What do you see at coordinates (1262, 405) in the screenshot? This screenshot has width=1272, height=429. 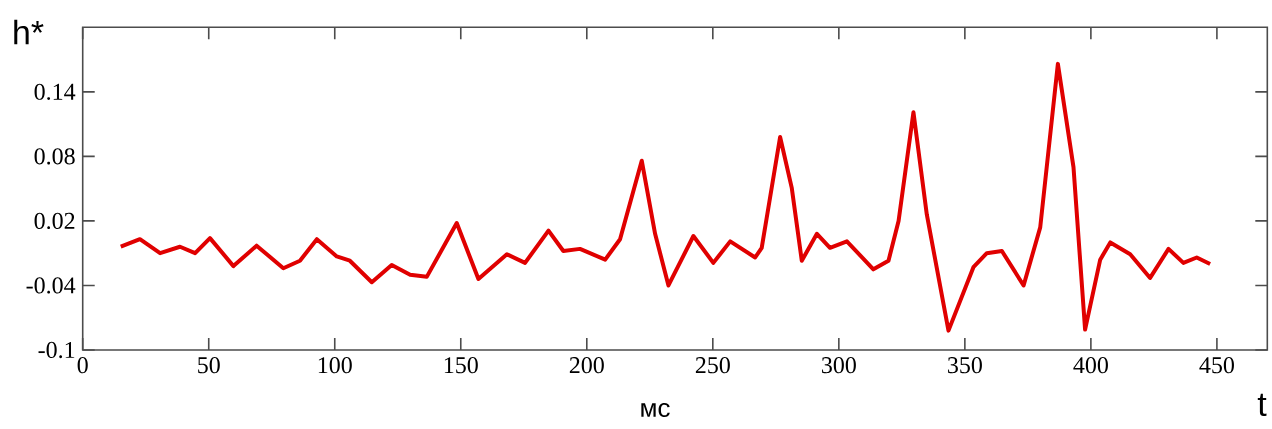 I see `x-axis-title: t` at bounding box center [1262, 405].